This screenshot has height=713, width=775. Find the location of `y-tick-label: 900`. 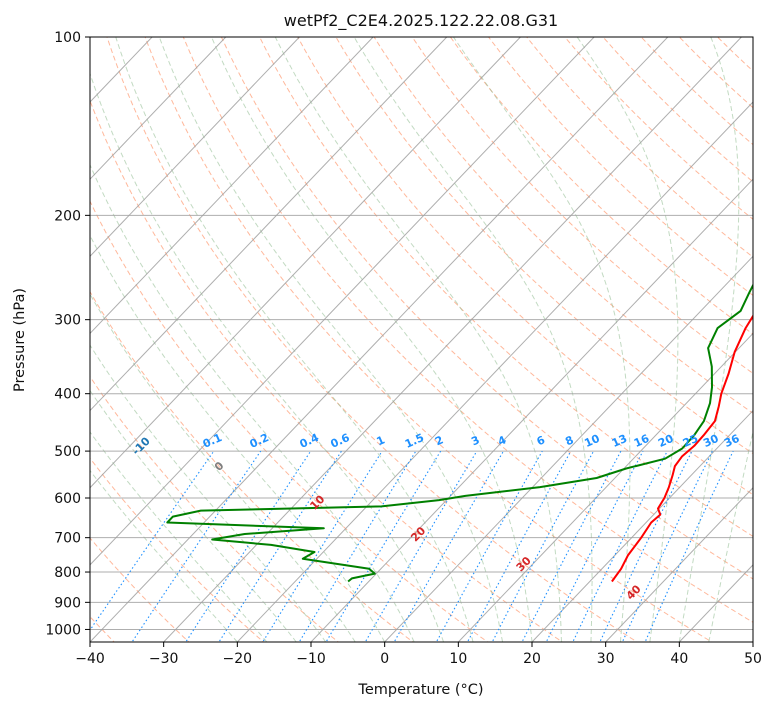

y-tick-label: 900 is located at coordinates (67, 603).